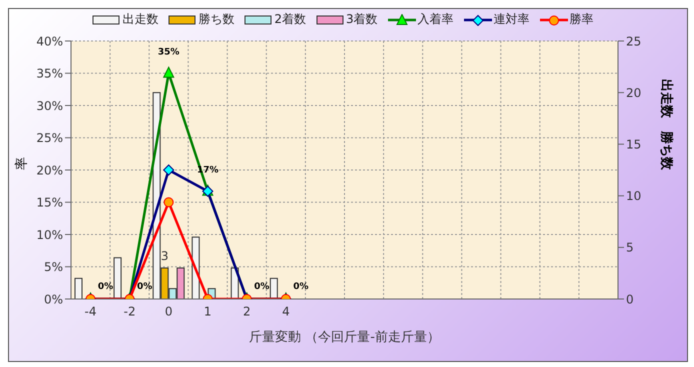  What do you see at coordinates (22, 163) in the screenshot?
I see `y-axis-title: 率` at bounding box center [22, 163].